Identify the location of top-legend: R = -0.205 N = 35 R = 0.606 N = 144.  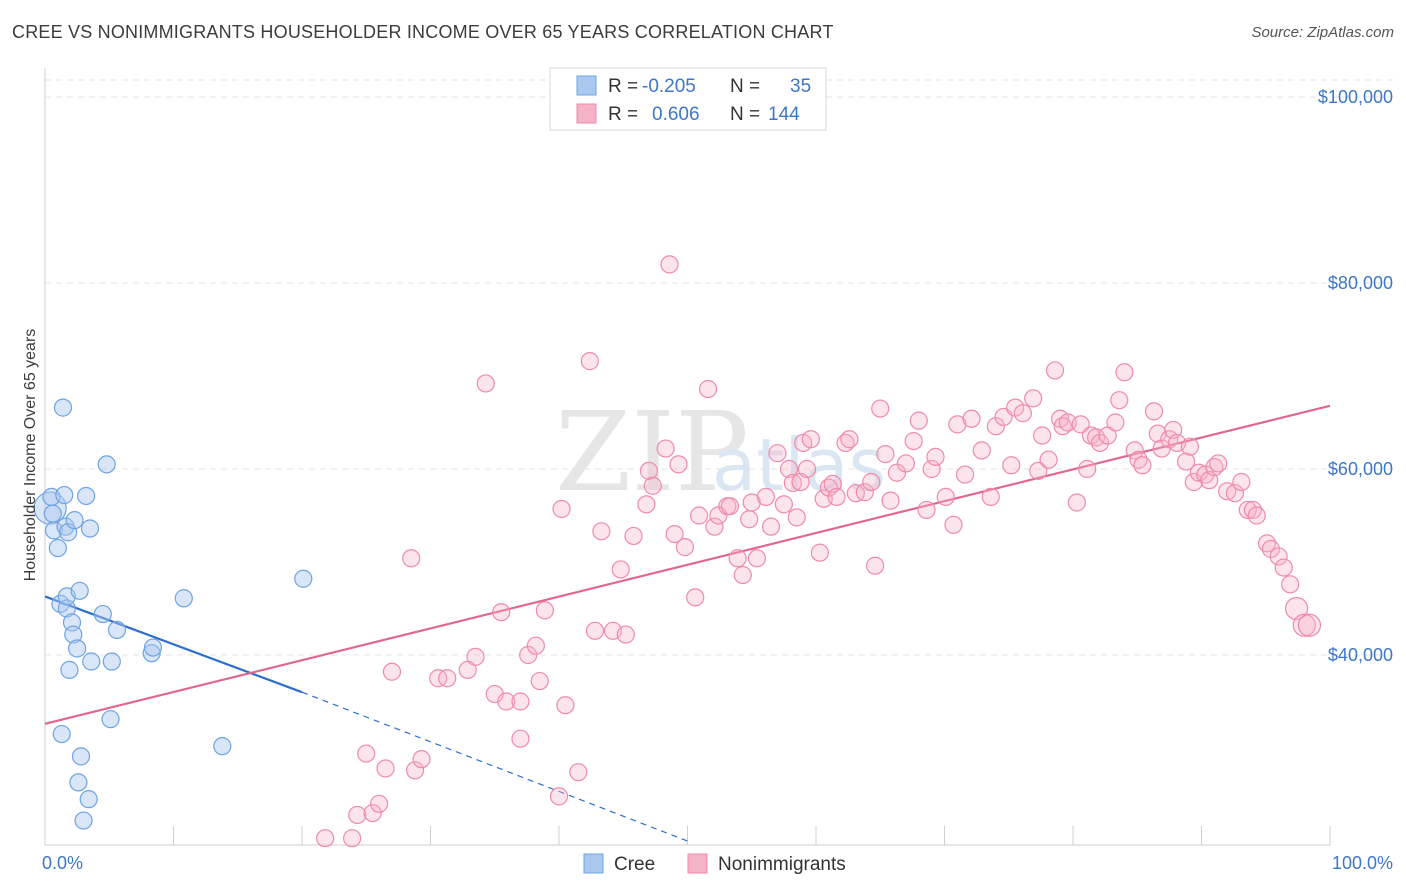
(688, 99).